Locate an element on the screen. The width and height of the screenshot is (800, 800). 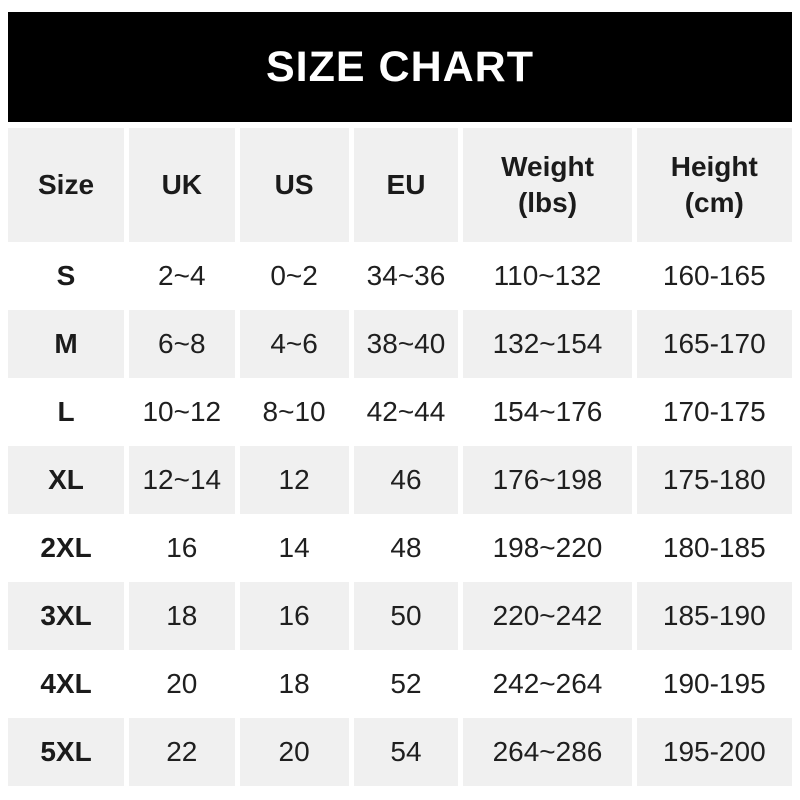
column-header-size: Size is located at coordinates (66, 184).